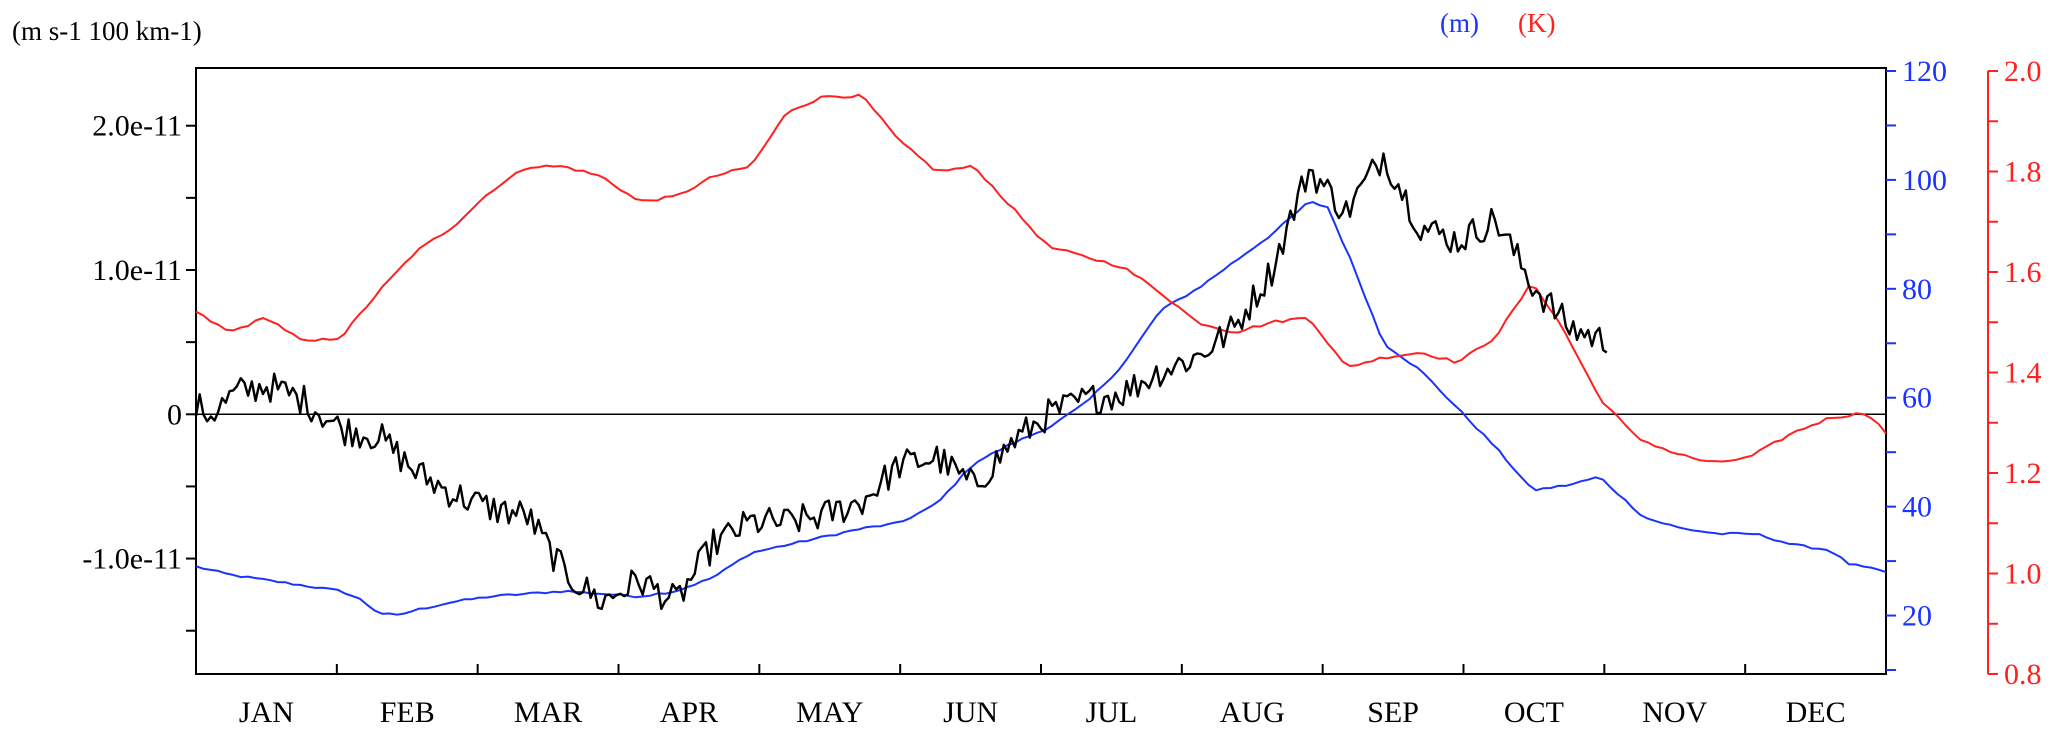 The image size is (2067, 741). What do you see at coordinates (1042, 696) in the screenshot?
I see `x-axis: JAN FEB MAR APR MAY JUN JUL AUG SEP OCT NOV DEC` at bounding box center [1042, 696].